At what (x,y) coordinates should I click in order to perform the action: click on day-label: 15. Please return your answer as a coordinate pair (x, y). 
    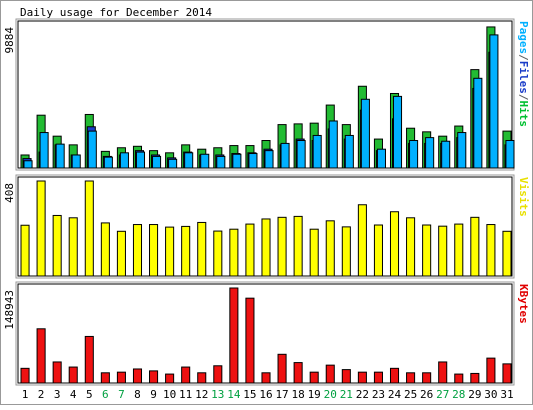
    Looking at the image, I should click on (249, 394).